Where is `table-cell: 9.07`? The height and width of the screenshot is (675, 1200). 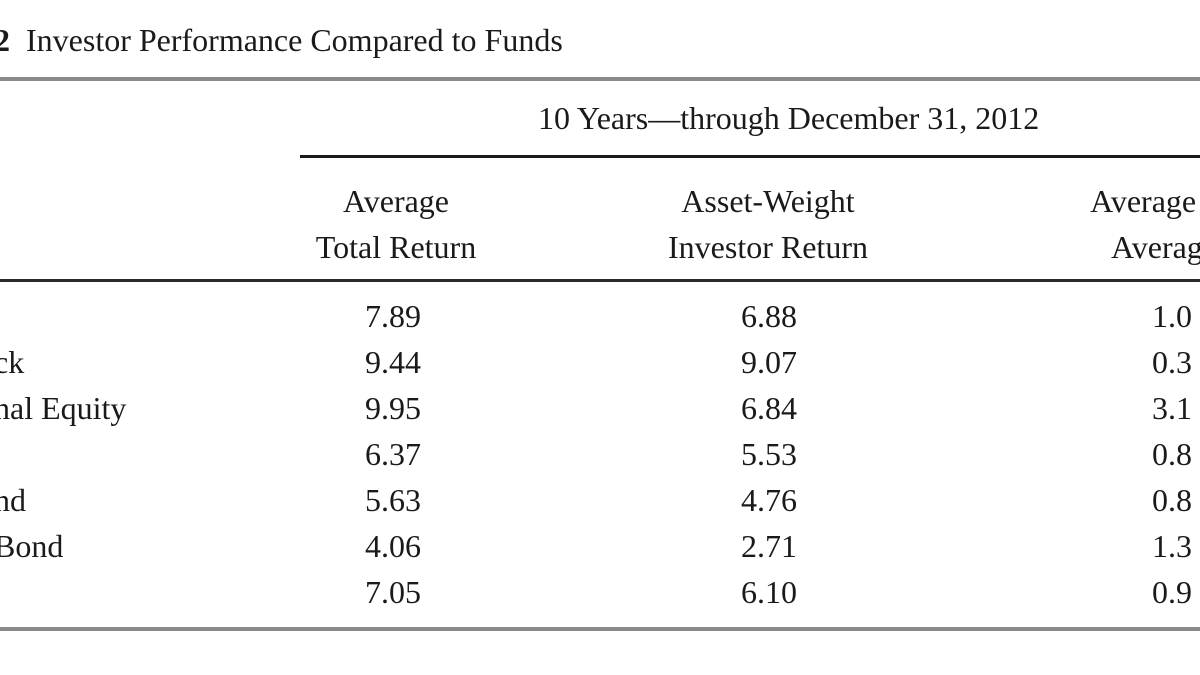
table-cell: 9.07 is located at coordinates (769, 362).